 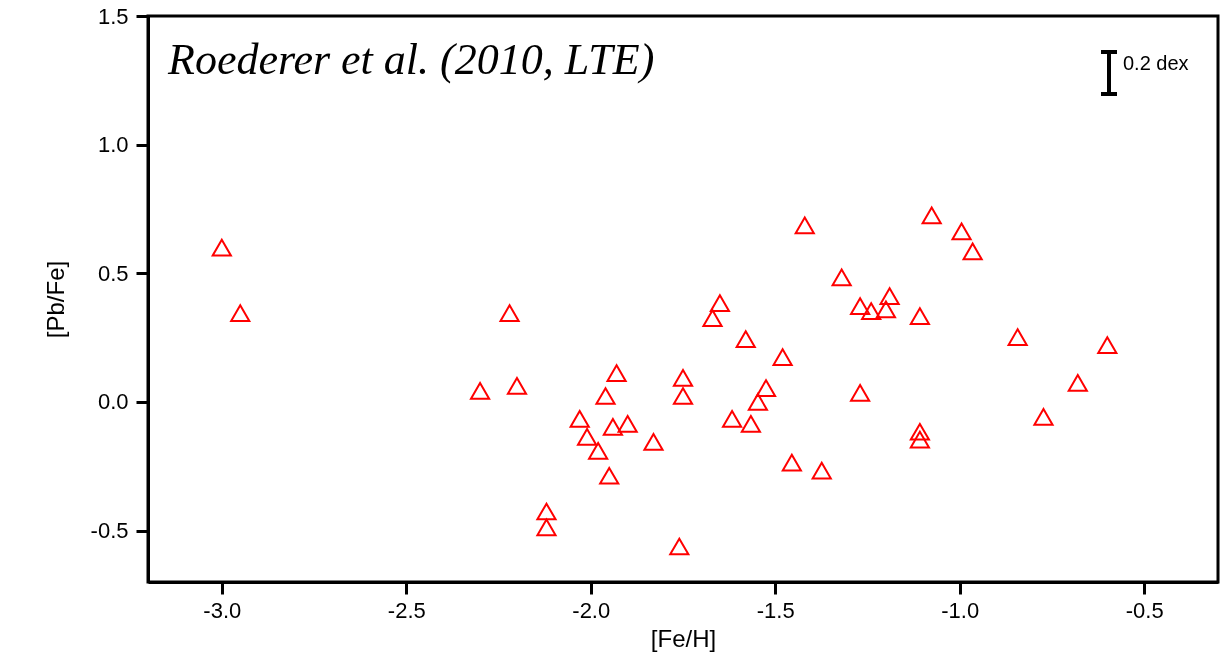 I want to click on y-tick-label: 1.0, so click(x=113, y=145).